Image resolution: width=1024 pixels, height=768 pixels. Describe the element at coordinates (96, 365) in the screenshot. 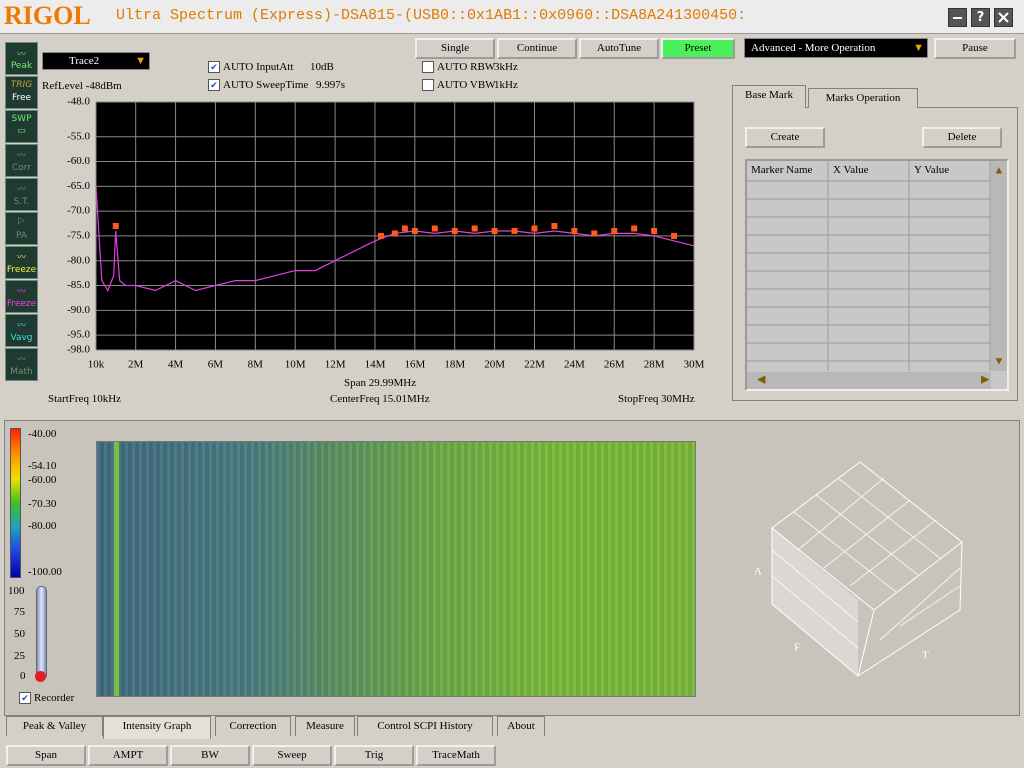

I see `x-tick-label: 10k` at that location.